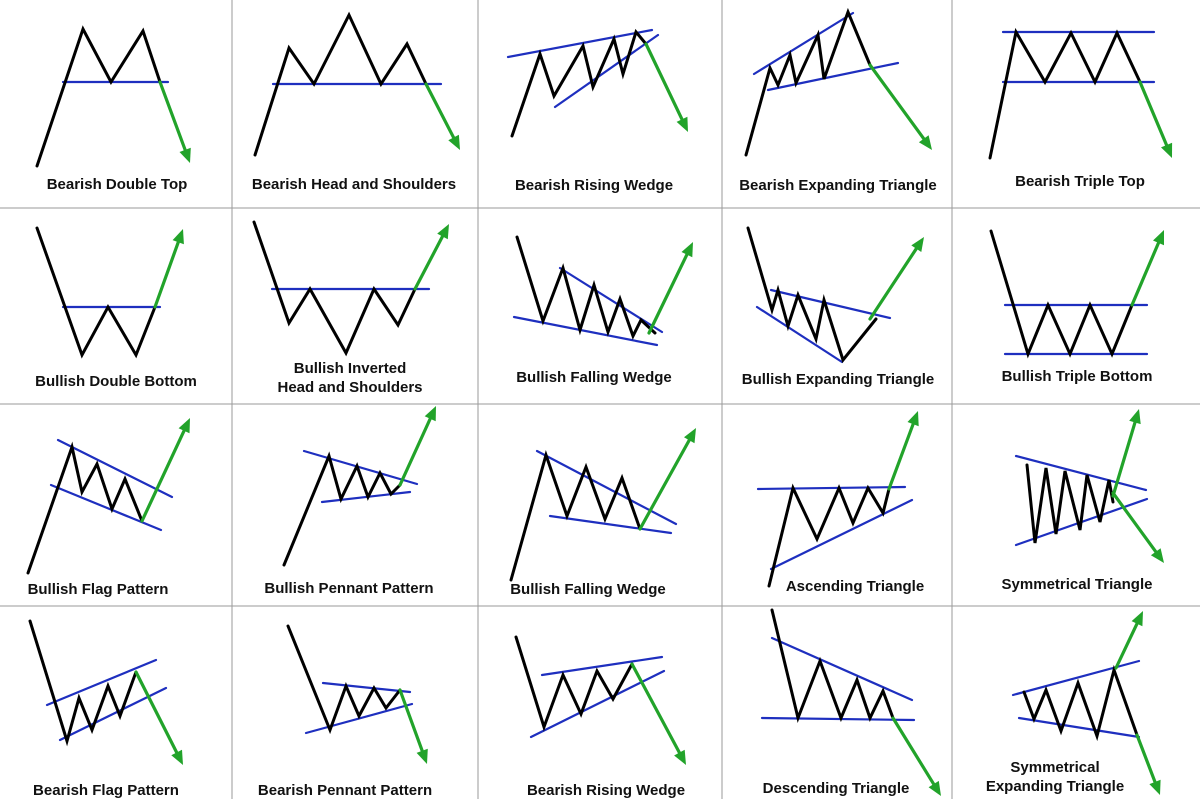  What do you see at coordinates (1054, 767) in the screenshot?
I see `pattern-label-line: Symmetrical` at bounding box center [1054, 767].